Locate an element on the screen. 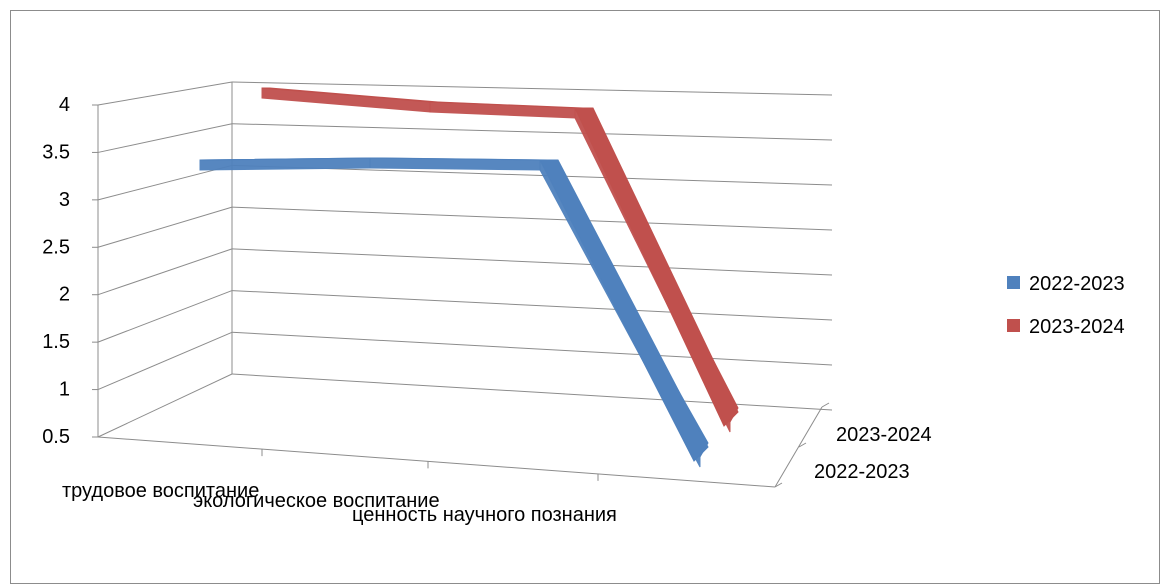 This screenshot has width=1163, height=587. legend: 2022-2023 2023-2024 is located at coordinates (1066, 305).